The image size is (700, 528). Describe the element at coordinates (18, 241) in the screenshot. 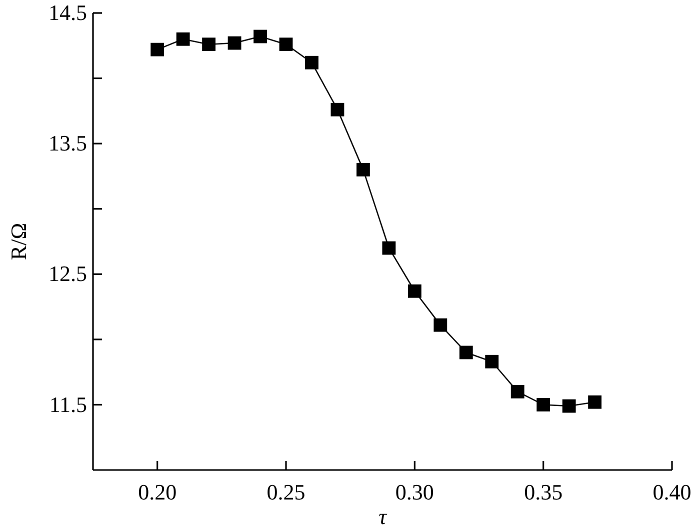

I see `y-axis-title: R/Ω` at that location.